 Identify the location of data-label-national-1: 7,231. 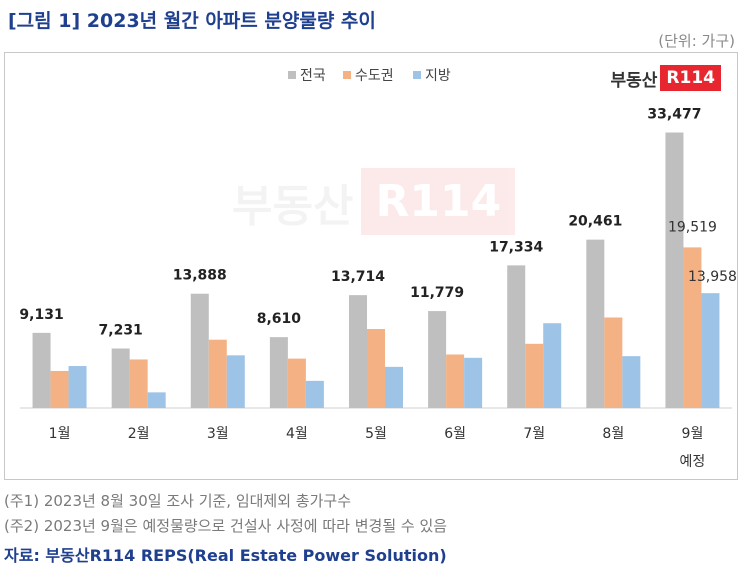
(121, 330).